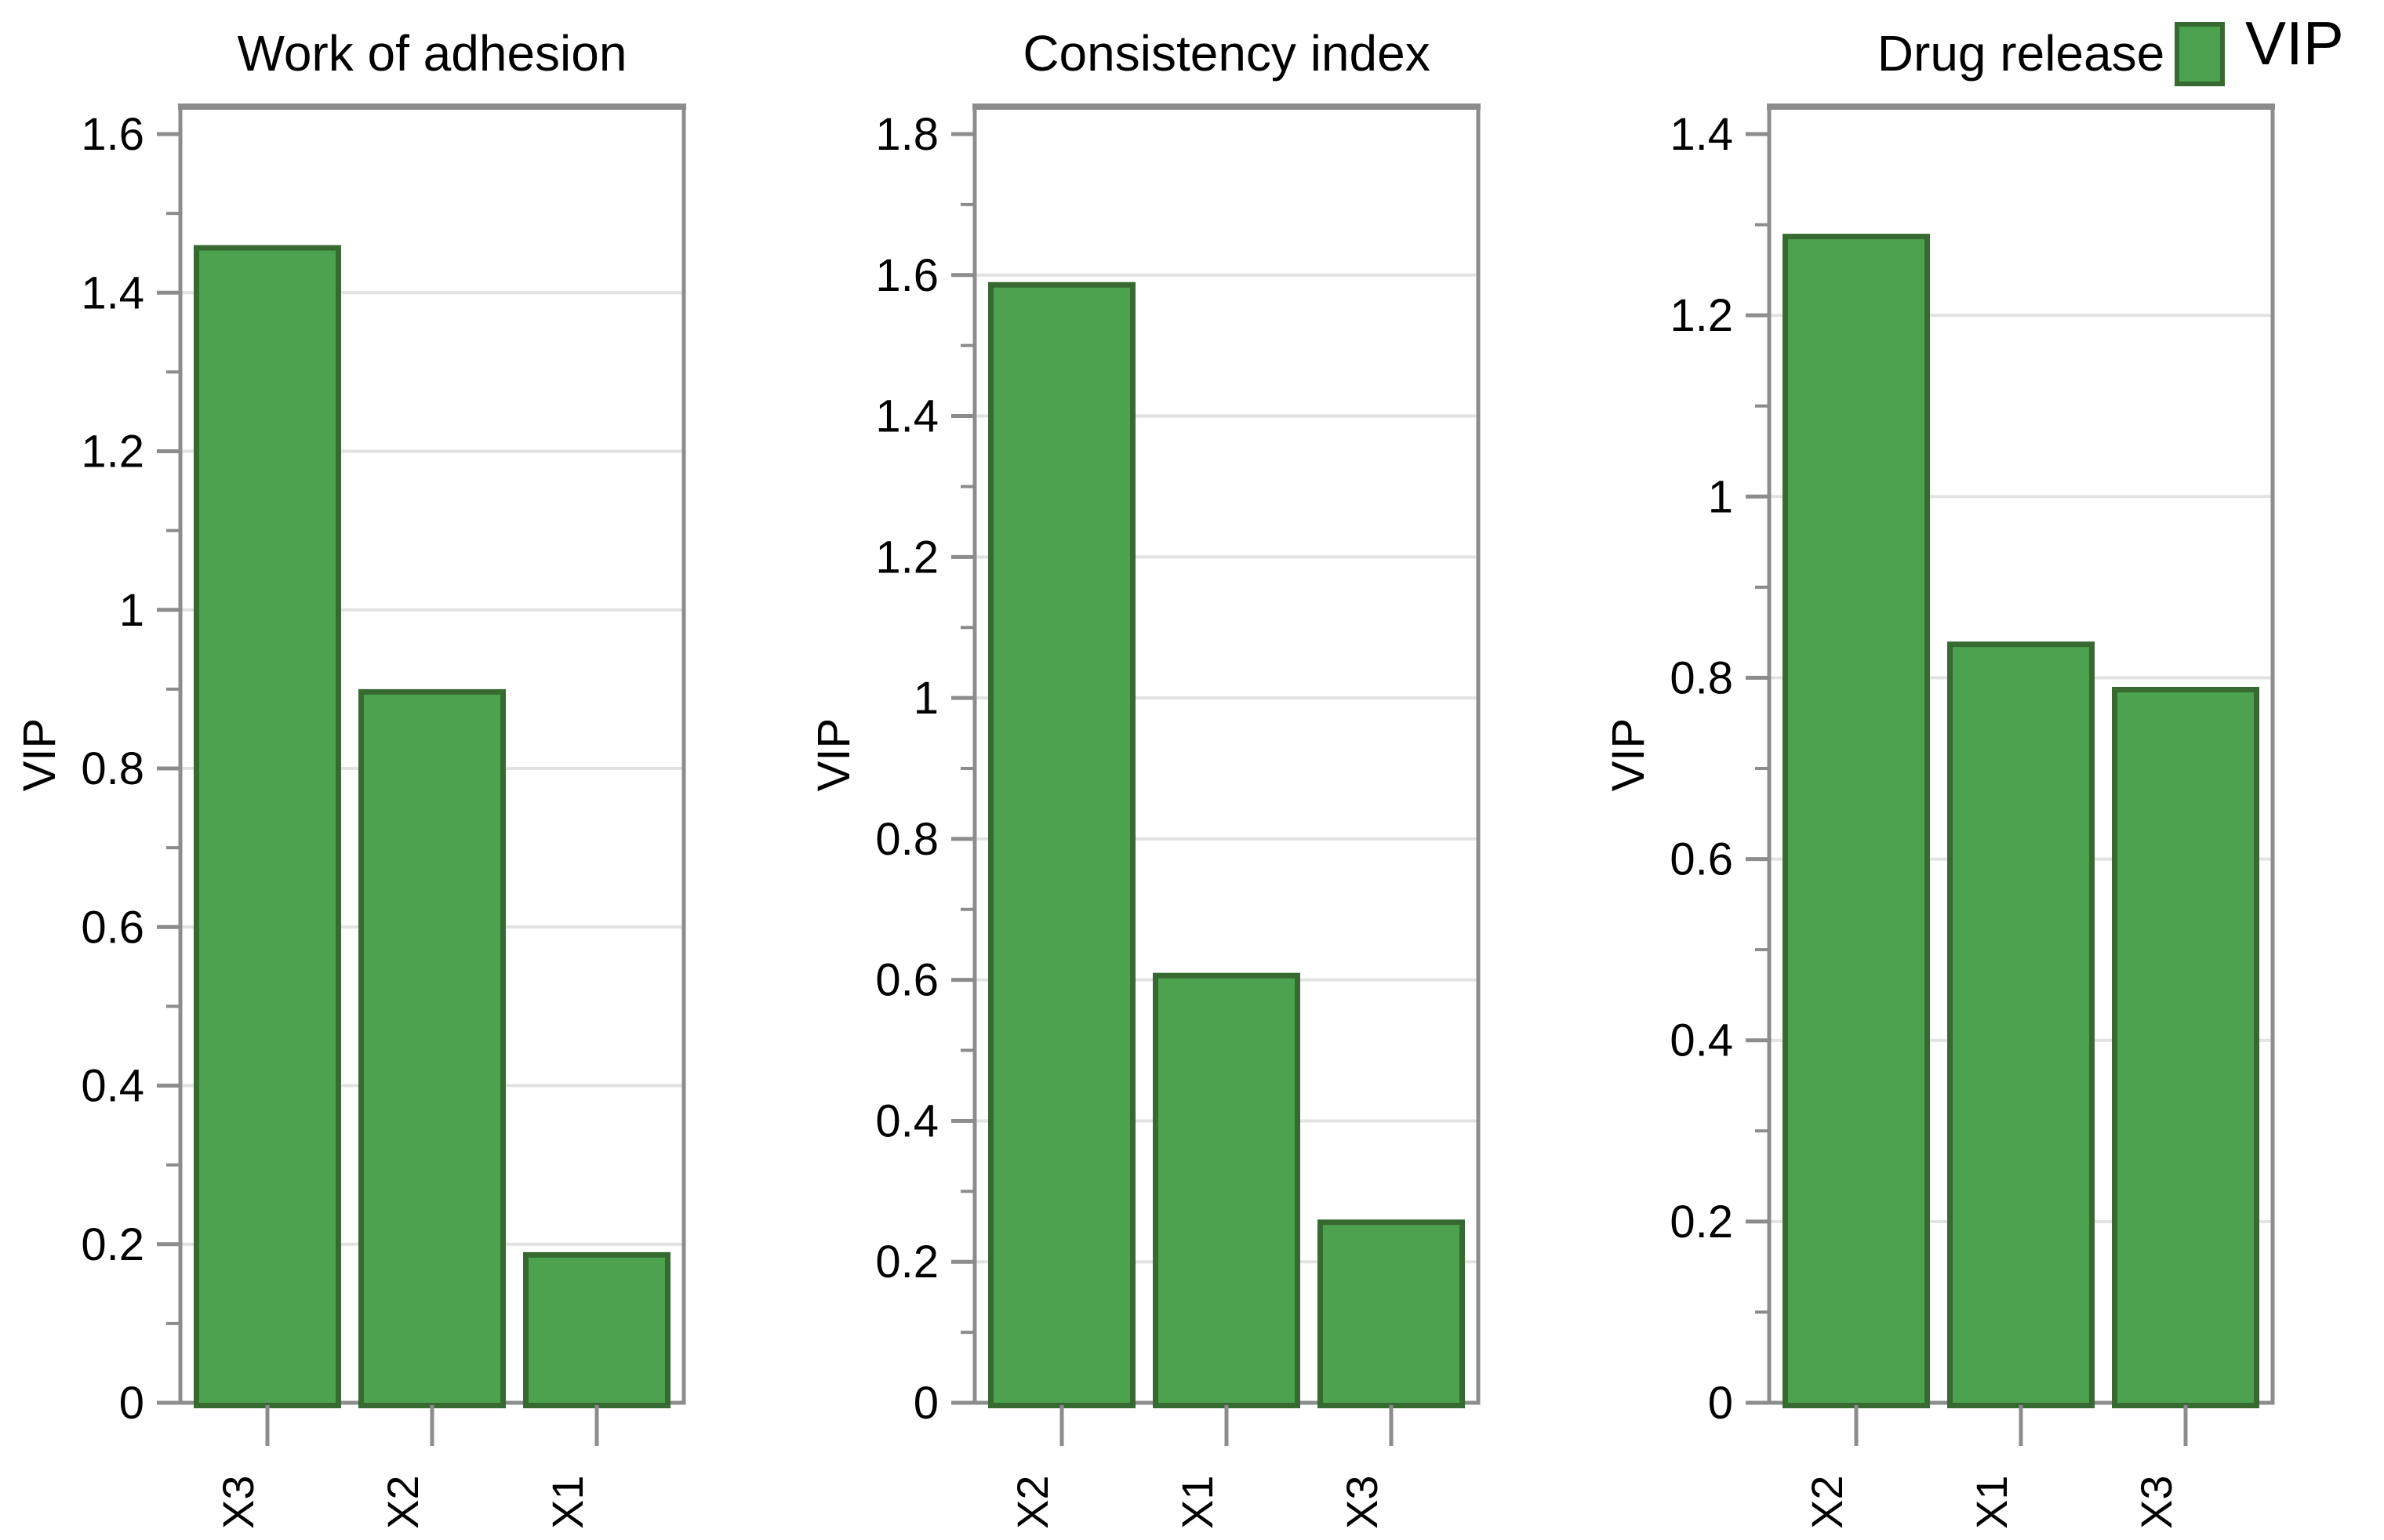 Image resolution: width=2384 pixels, height=1540 pixels. Describe the element at coordinates (432, 54) in the screenshot. I see `chart-title: Work of adhesion` at that location.